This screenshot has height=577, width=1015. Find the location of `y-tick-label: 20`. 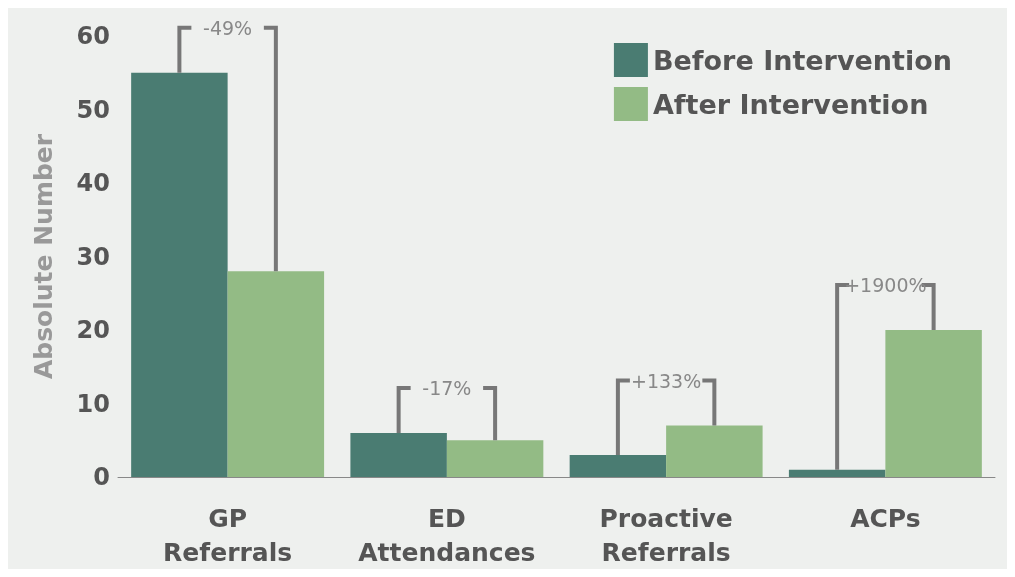

y-tick-label: 20 is located at coordinates (93, 330).